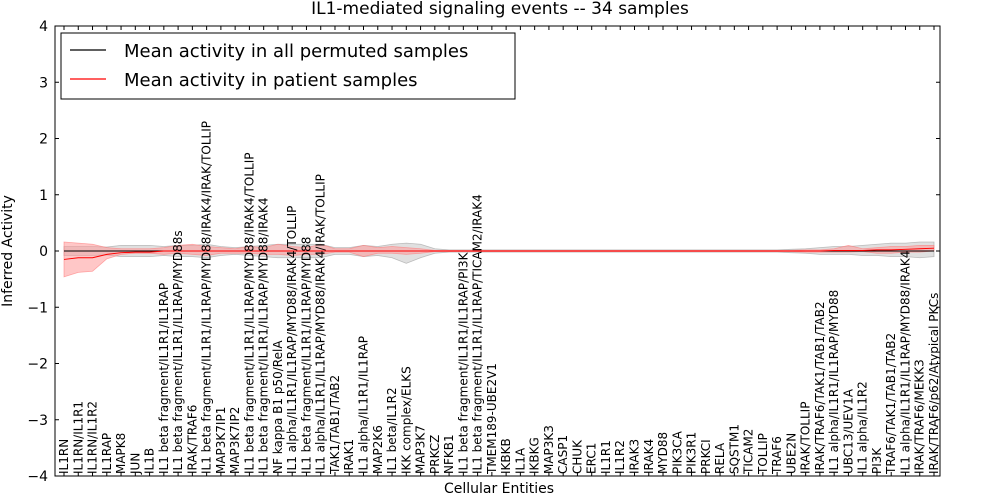 The height and width of the screenshot is (500, 1000). I want to click on x-tick-label: IRAK/TRAF6, so click(192, 439).